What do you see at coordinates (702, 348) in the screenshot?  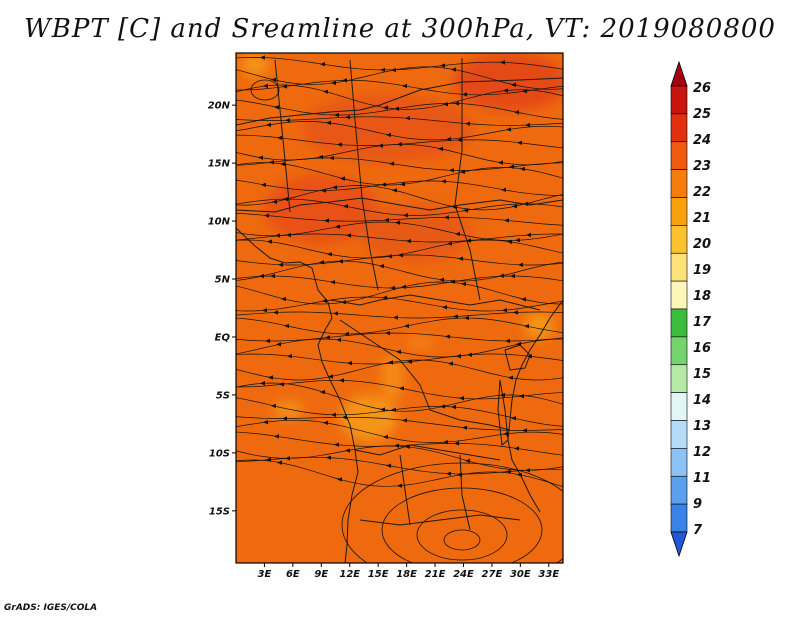 I see `colorbar-label: 16` at bounding box center [702, 348].